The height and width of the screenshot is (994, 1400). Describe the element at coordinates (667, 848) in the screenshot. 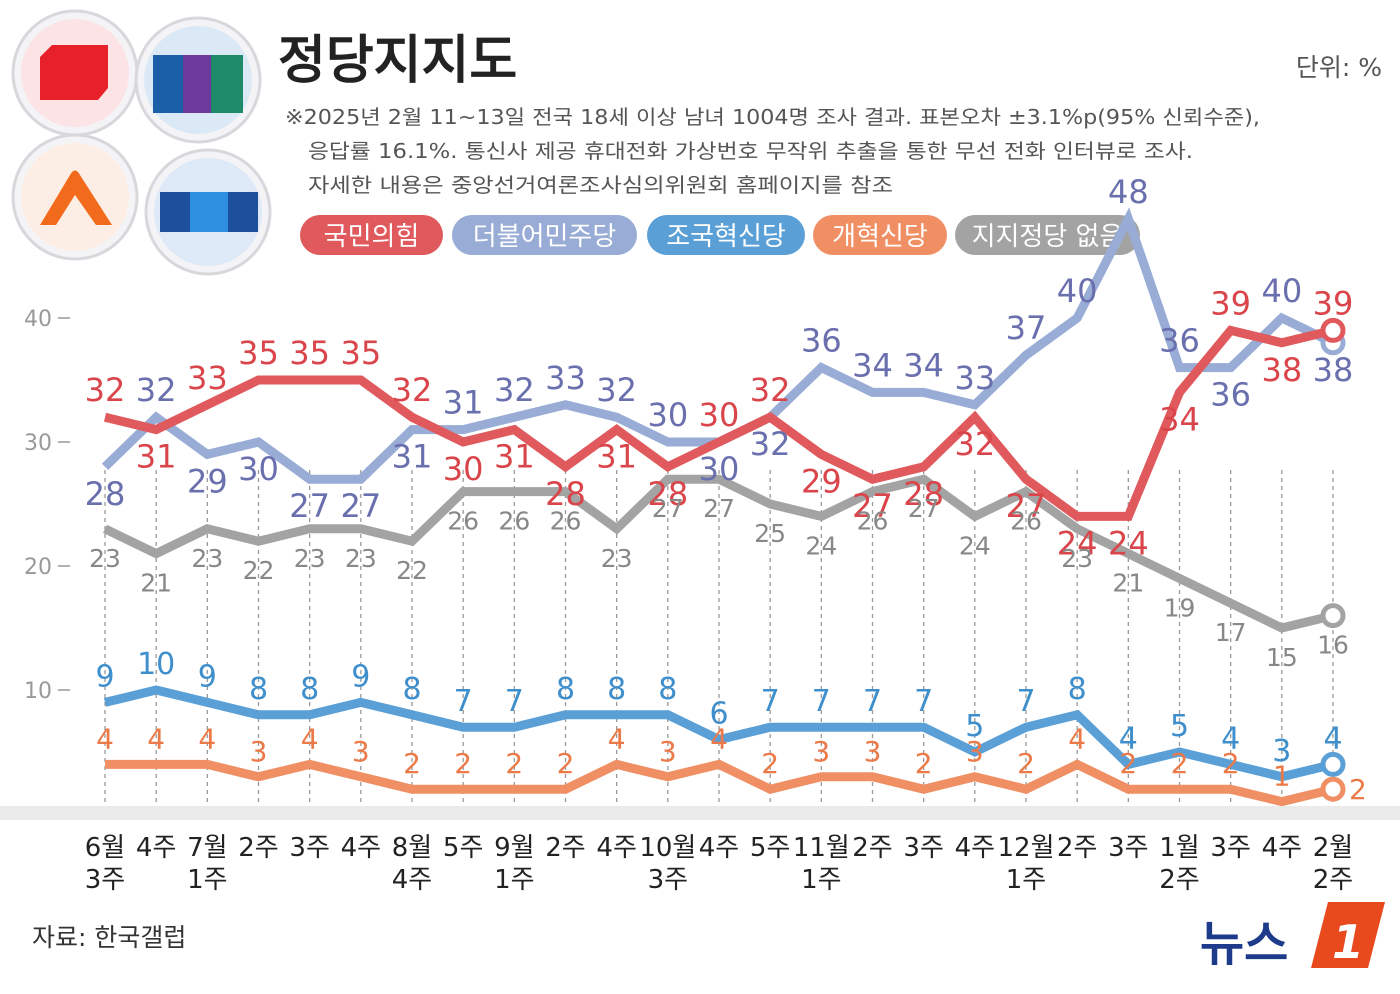

I see `x-tick-label: 10월` at that location.